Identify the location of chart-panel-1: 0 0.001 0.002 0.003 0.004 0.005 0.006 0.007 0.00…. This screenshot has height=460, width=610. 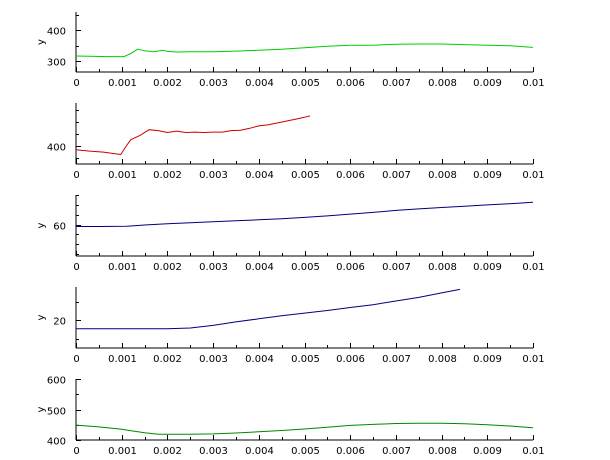
(290, 50).